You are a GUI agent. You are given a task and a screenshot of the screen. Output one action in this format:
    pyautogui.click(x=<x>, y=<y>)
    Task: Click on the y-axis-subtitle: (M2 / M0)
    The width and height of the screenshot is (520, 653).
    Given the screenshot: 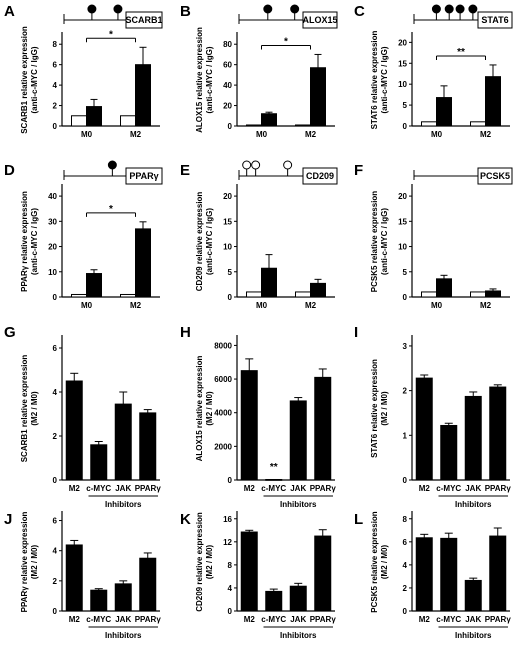 What is the action you would take?
    pyautogui.click(x=384, y=408)
    